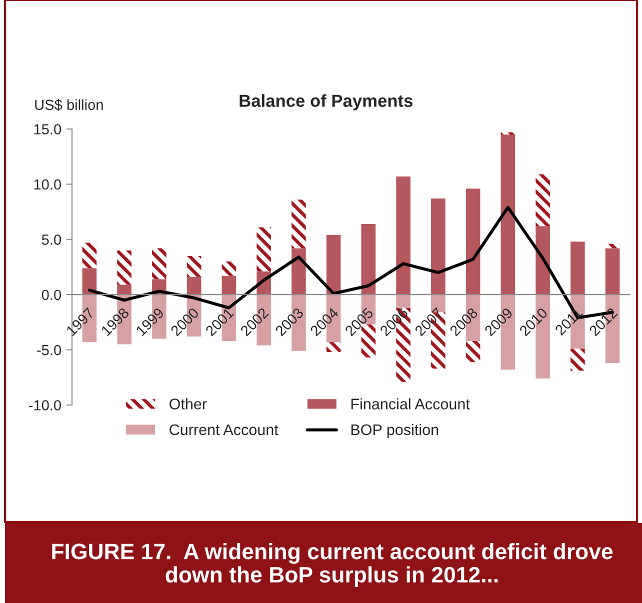 The image size is (642, 603). What do you see at coordinates (49, 350) in the screenshot?
I see `y-tick-label: -5.0` at bounding box center [49, 350].